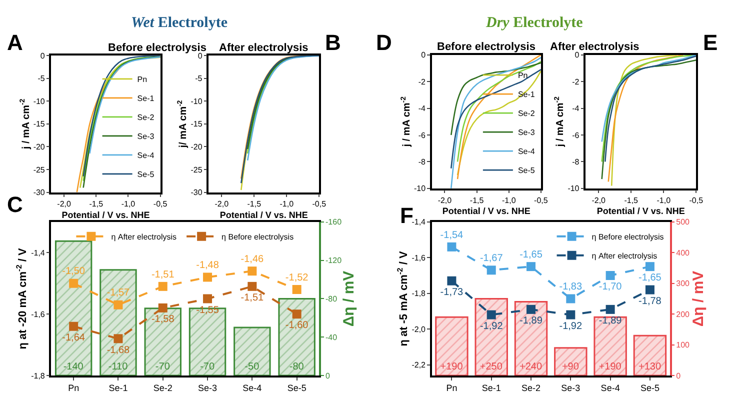  What do you see at coordinates (74, 272) in the screenshot?
I see `data-label: -1,50` at bounding box center [74, 272].